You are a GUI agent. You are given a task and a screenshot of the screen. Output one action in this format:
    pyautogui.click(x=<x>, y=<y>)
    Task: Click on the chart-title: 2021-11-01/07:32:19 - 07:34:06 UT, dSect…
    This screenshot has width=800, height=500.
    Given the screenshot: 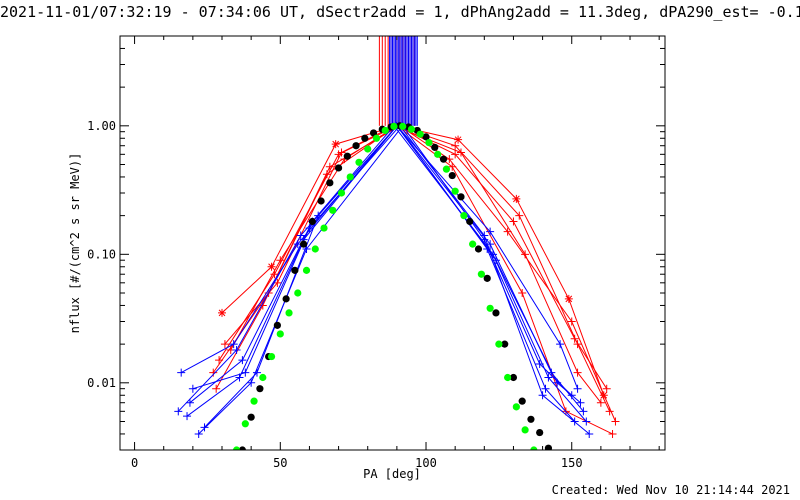 What is the action you would take?
    pyautogui.click(x=400, y=12)
    